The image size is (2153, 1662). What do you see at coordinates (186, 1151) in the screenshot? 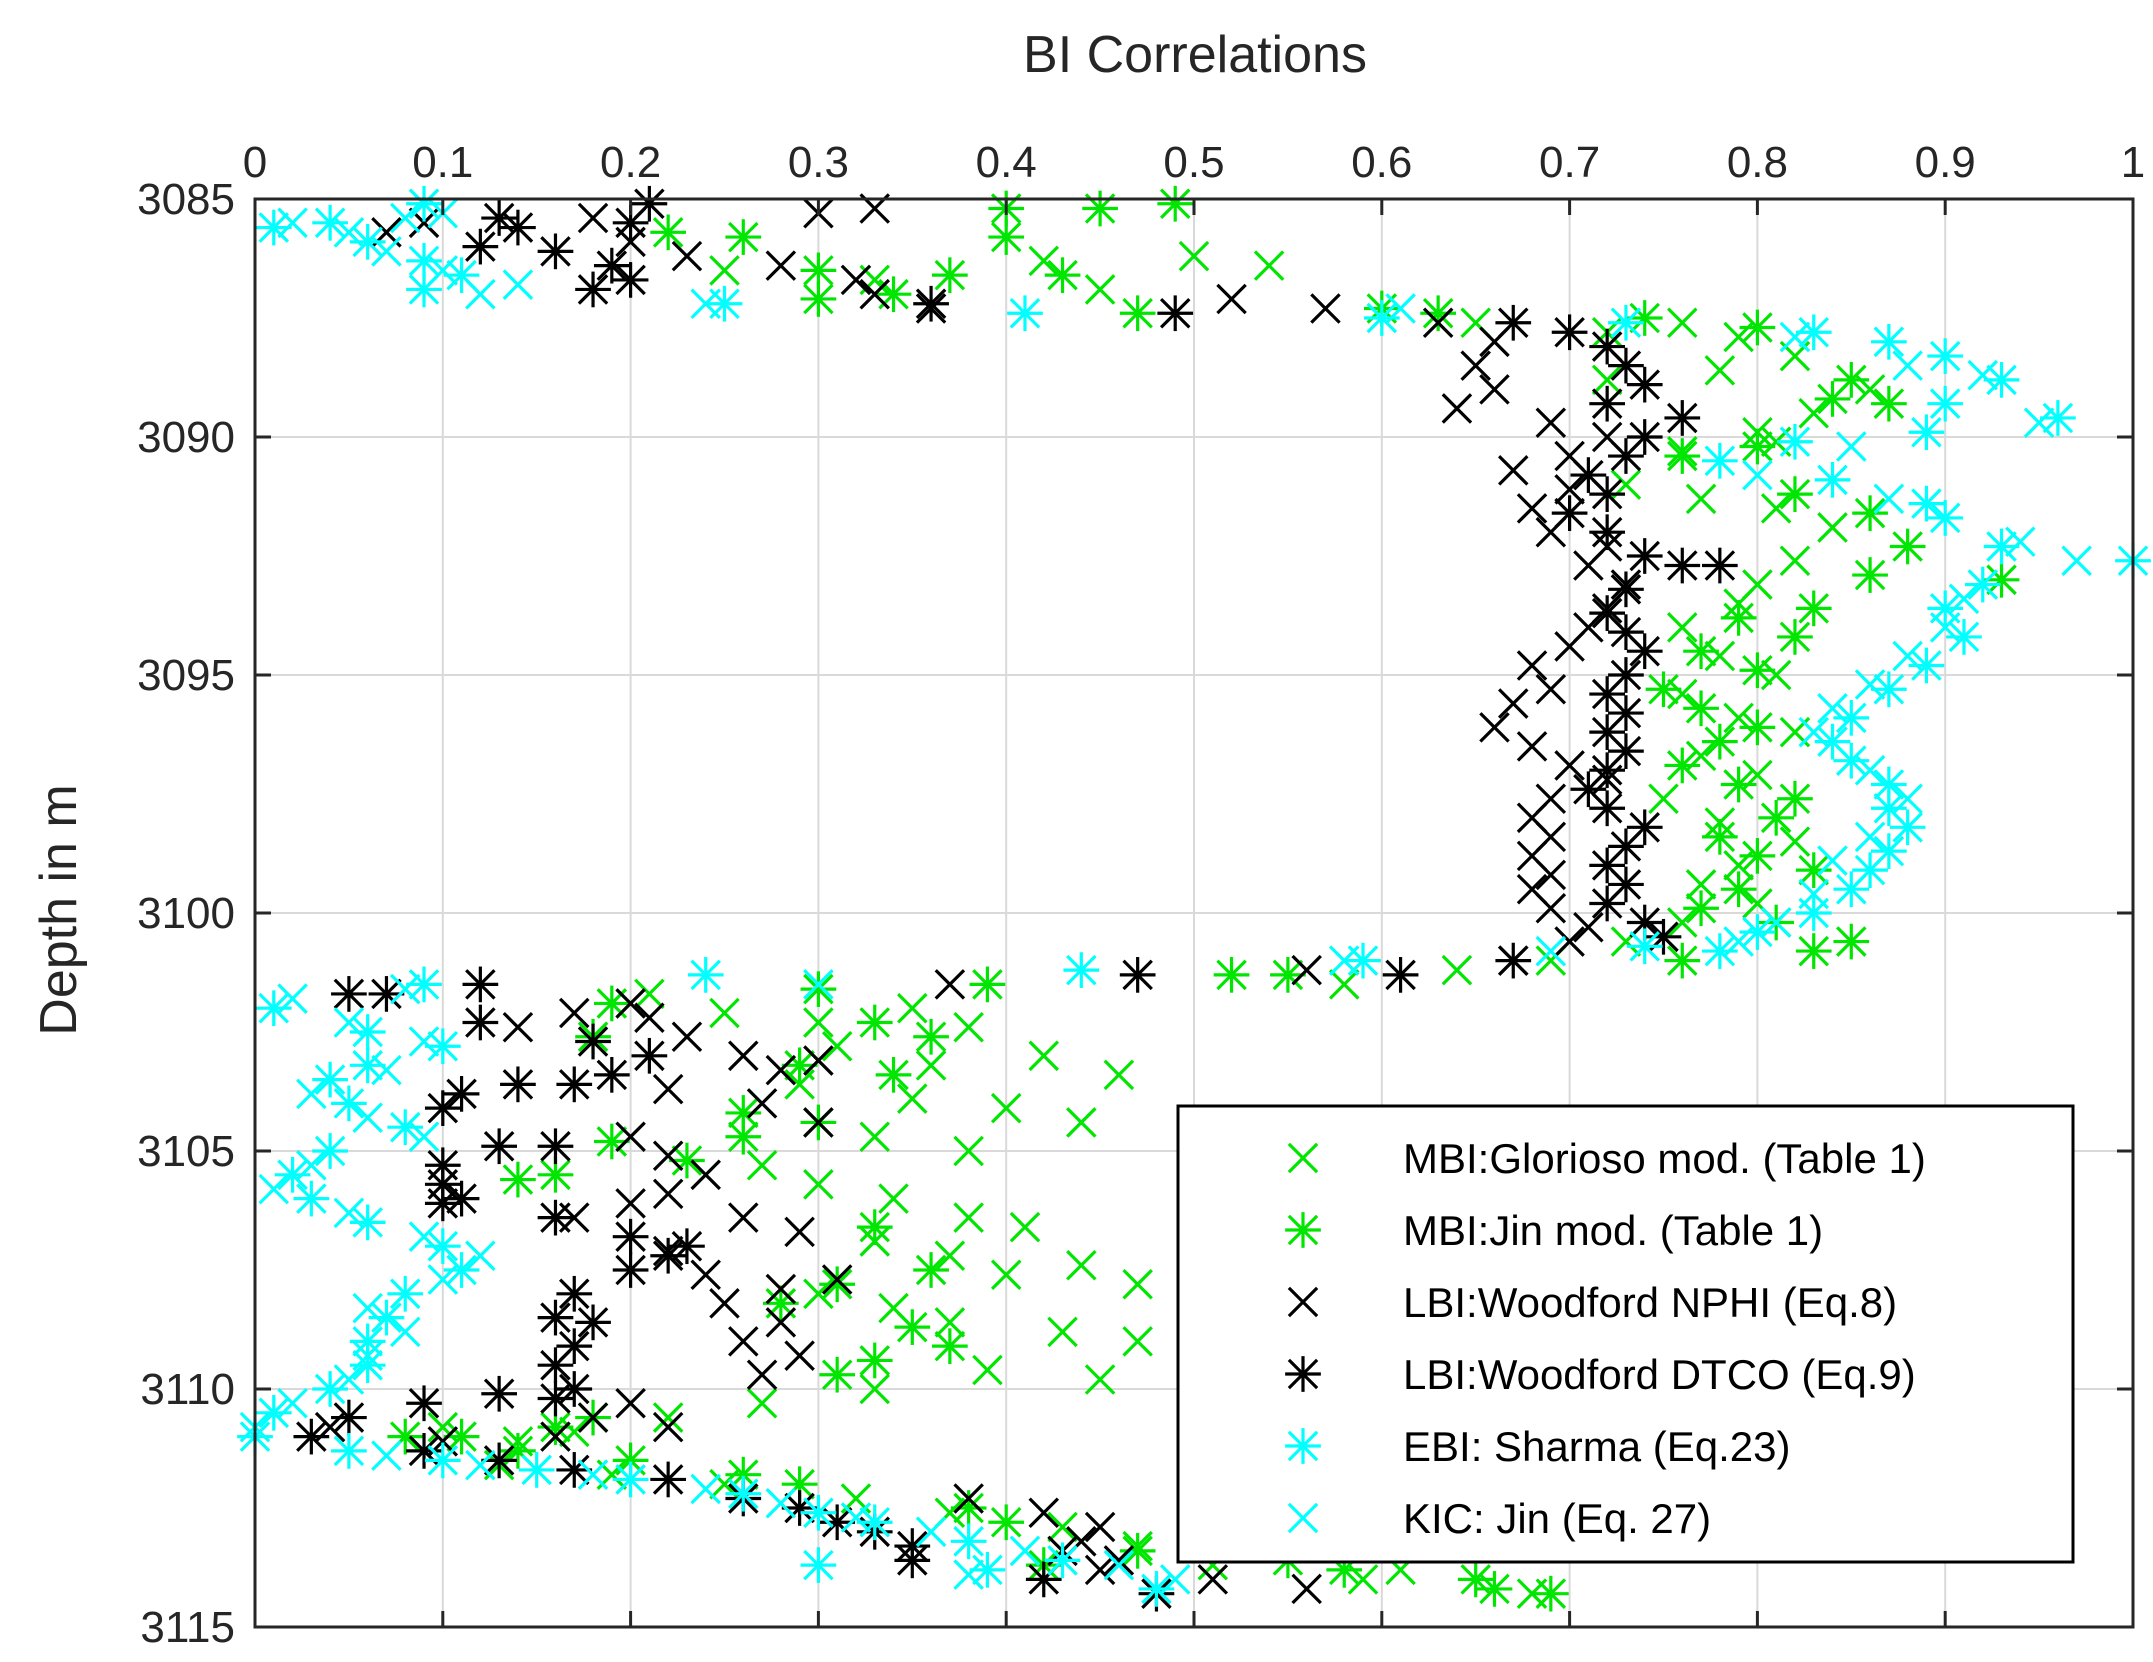
I see `y-tick-label: 3105` at bounding box center [186, 1151].